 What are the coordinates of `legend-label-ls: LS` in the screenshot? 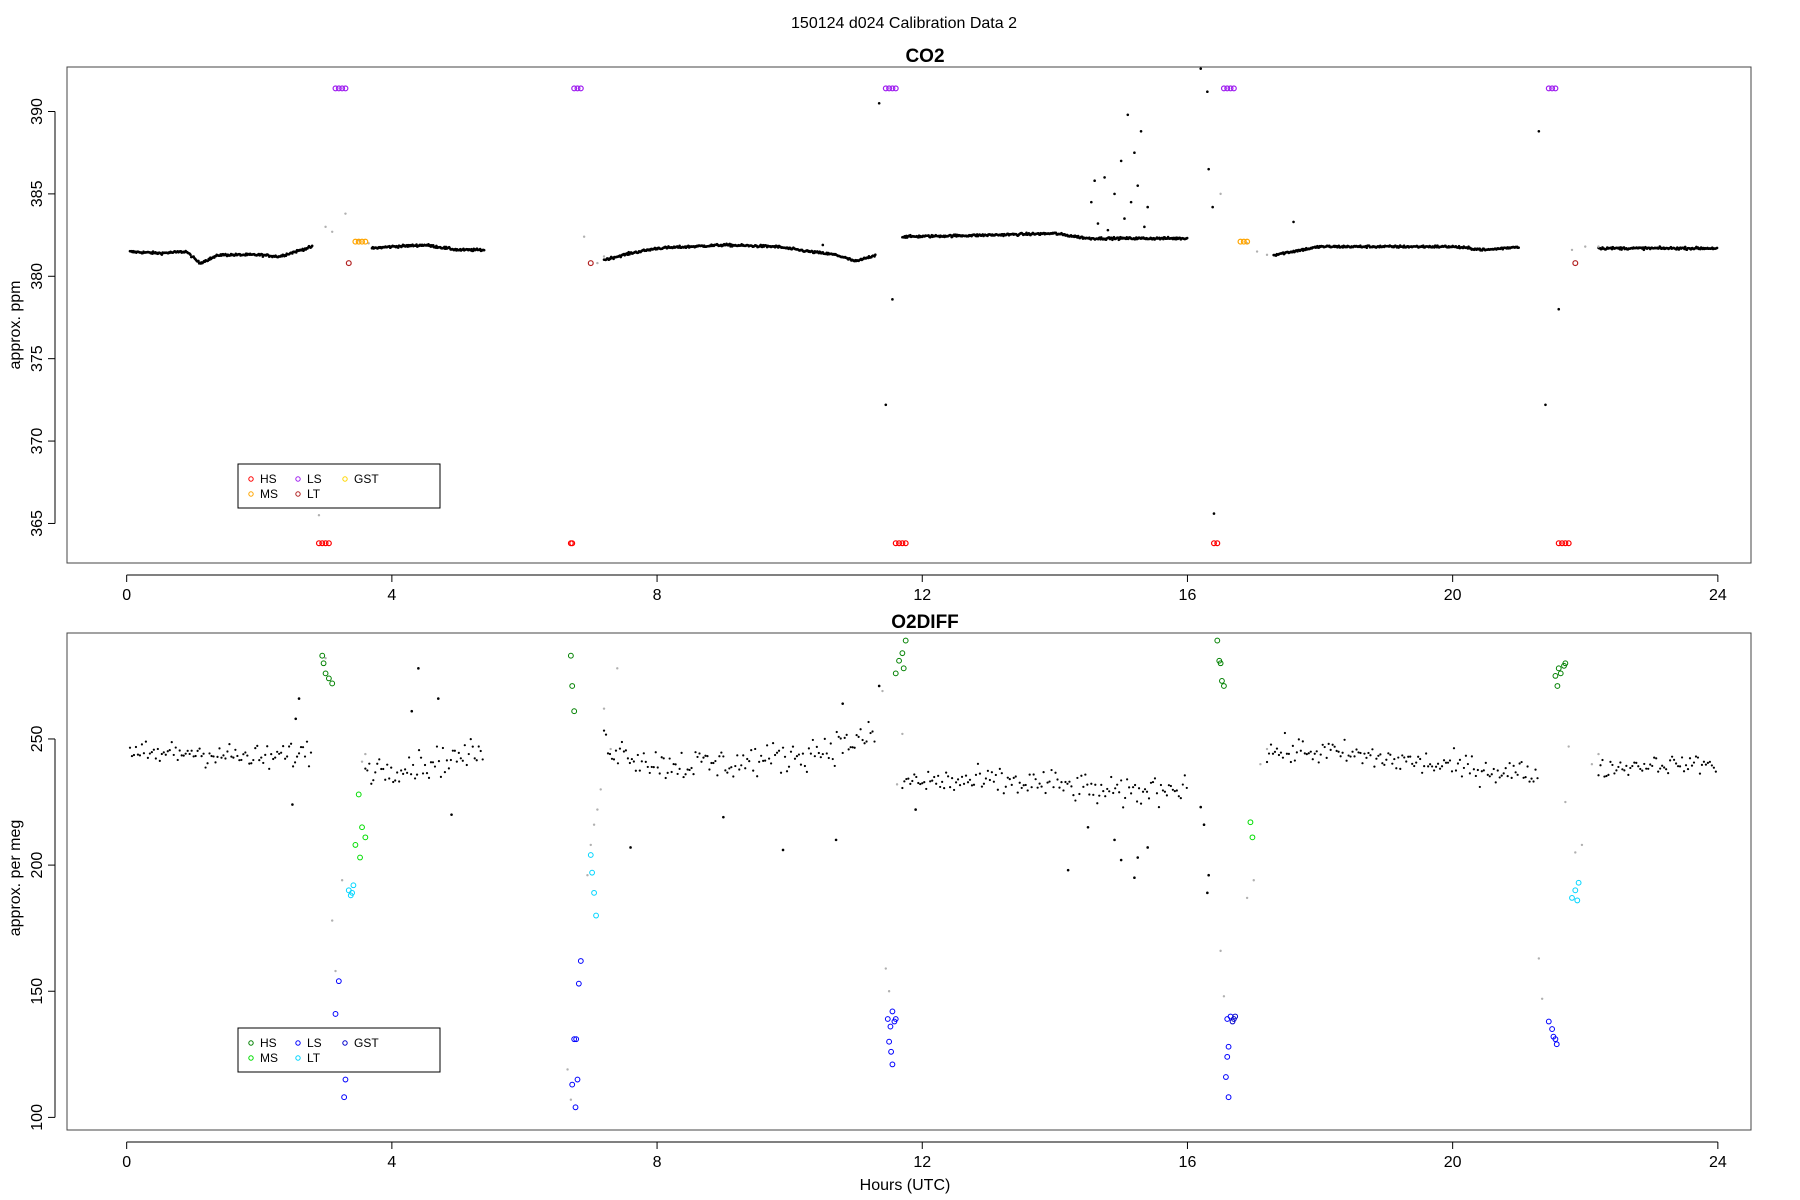 It's located at (314, 1043).